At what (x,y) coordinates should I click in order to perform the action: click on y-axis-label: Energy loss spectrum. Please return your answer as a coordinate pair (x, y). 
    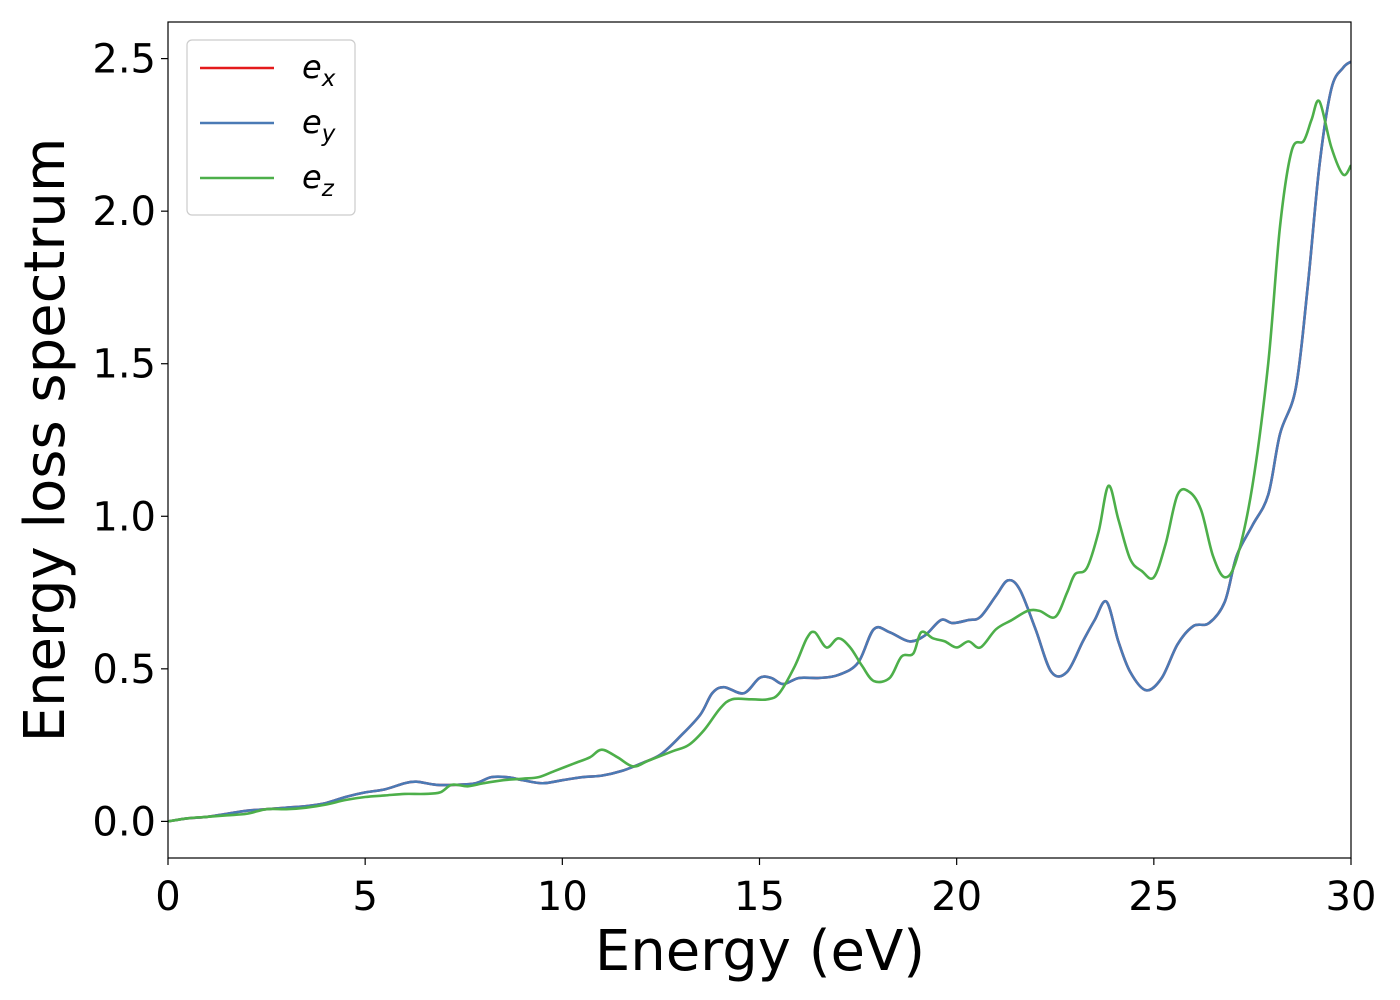
    Looking at the image, I should click on (45, 440).